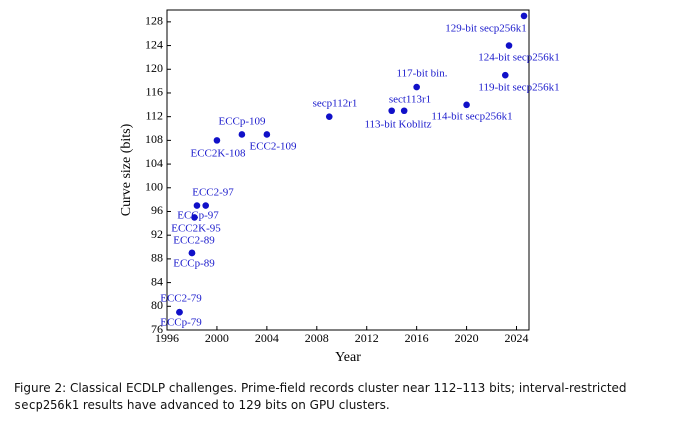  Describe the element at coordinates (422, 74) in the screenshot. I see `point-label: 117-bit bin.` at that location.